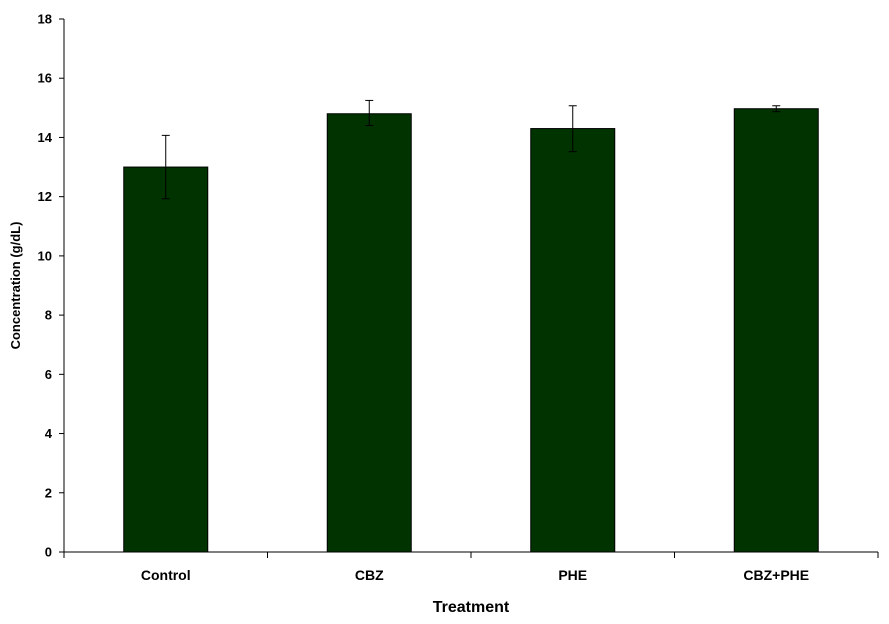 This screenshot has height=624, width=889. I want to click on y-axis-title: Concentration (g/dL), so click(15, 286).